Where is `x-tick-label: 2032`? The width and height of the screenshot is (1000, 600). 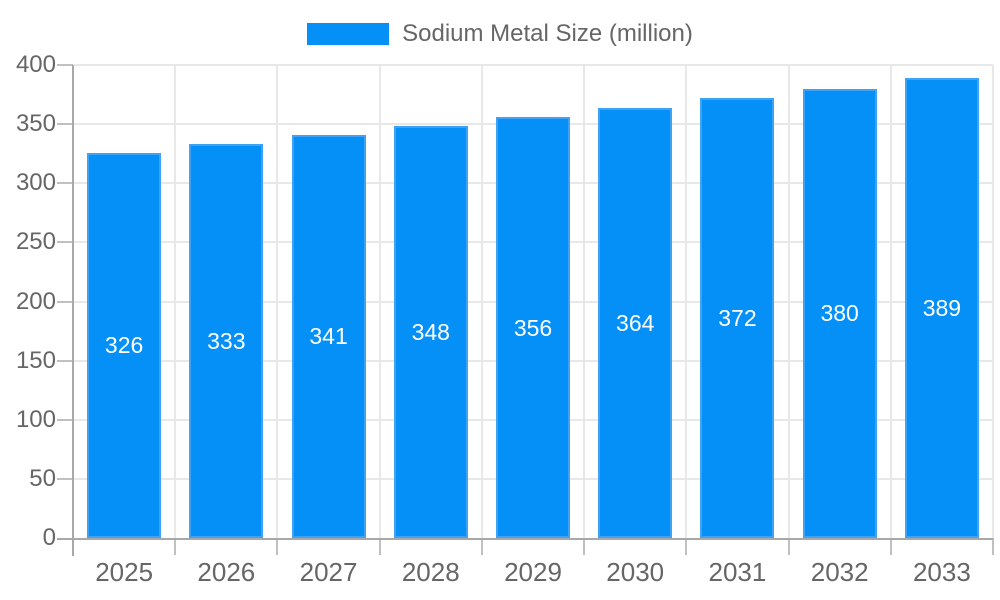
x-tick-label: 2032 is located at coordinates (839, 572).